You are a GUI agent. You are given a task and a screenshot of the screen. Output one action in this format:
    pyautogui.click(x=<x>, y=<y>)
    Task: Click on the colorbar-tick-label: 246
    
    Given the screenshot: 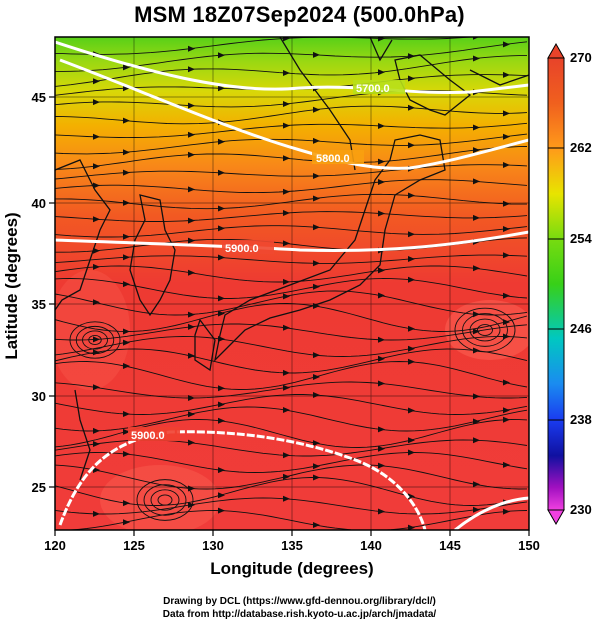 What is the action you would take?
    pyautogui.click(x=581, y=328)
    